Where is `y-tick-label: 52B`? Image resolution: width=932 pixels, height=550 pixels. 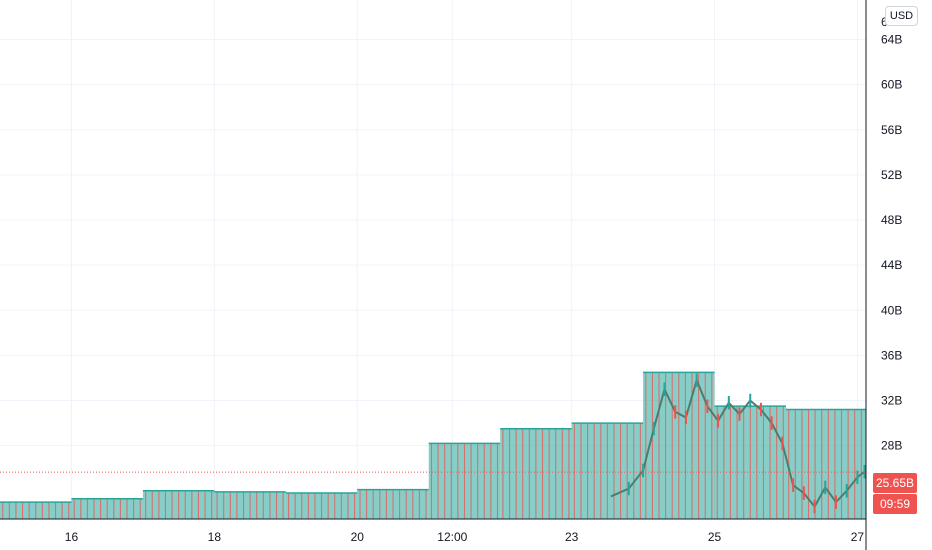 y-tick-label: 52B is located at coordinates (891, 175).